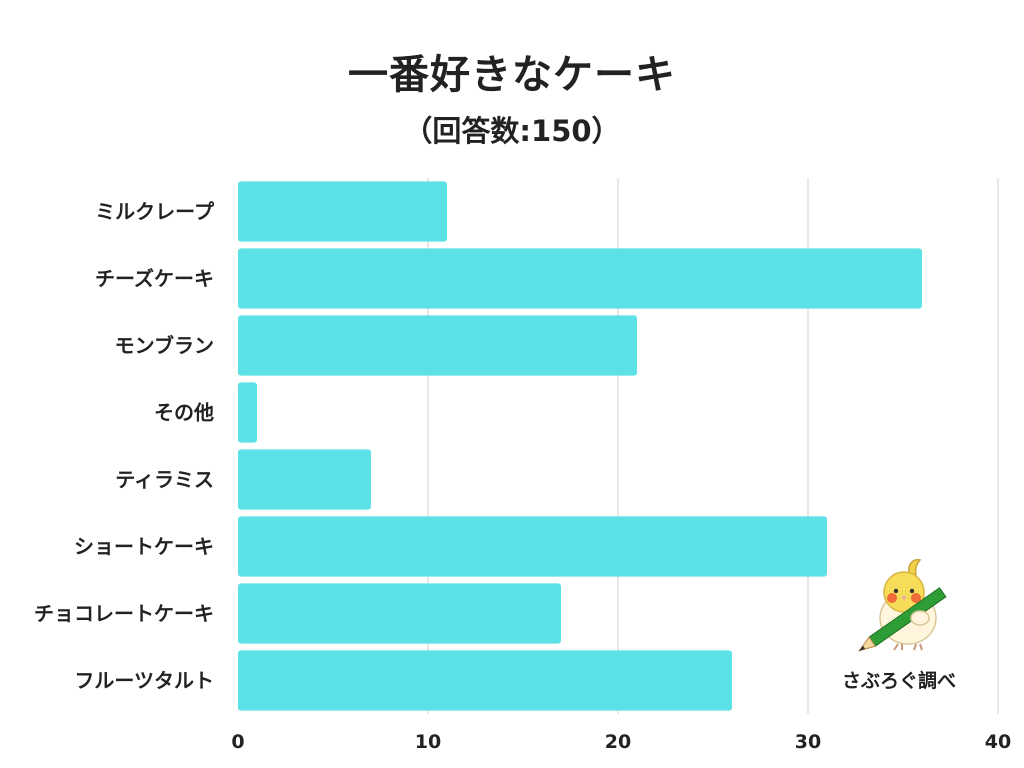 The image size is (1024, 768). What do you see at coordinates (154, 279) in the screenshot?
I see `category-label-1: チーズケーキ` at bounding box center [154, 279].